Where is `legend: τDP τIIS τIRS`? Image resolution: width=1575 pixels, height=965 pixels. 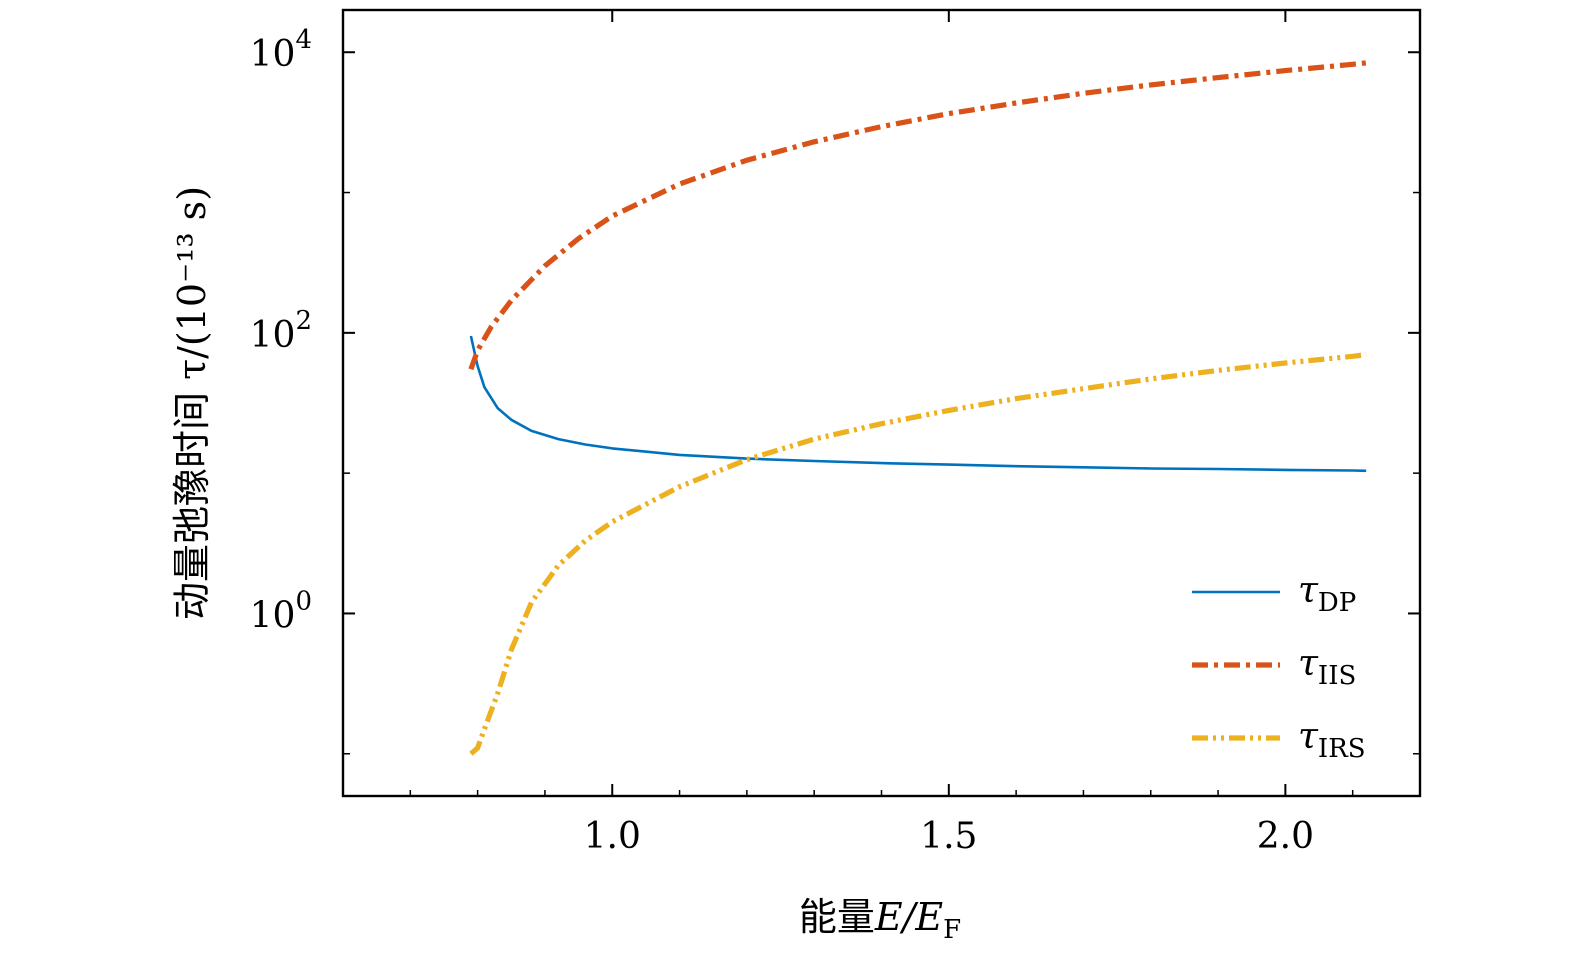 legend: τDP τIIS τIRS is located at coordinates (1279, 667).